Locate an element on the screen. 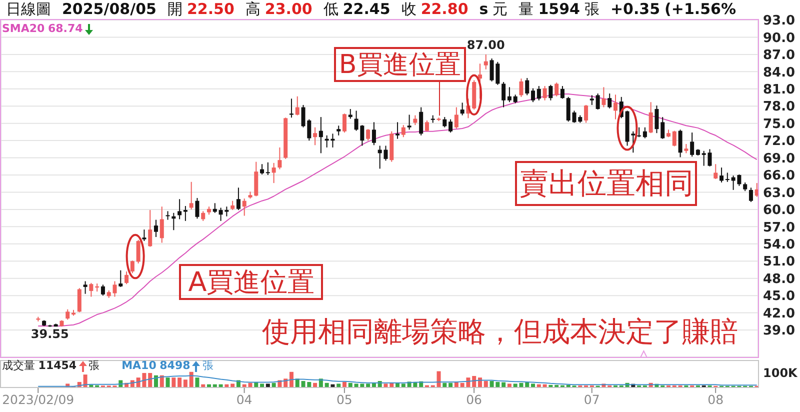 This screenshot has height=412, width=800. y-tick-label: 39.0 is located at coordinates (779, 331).